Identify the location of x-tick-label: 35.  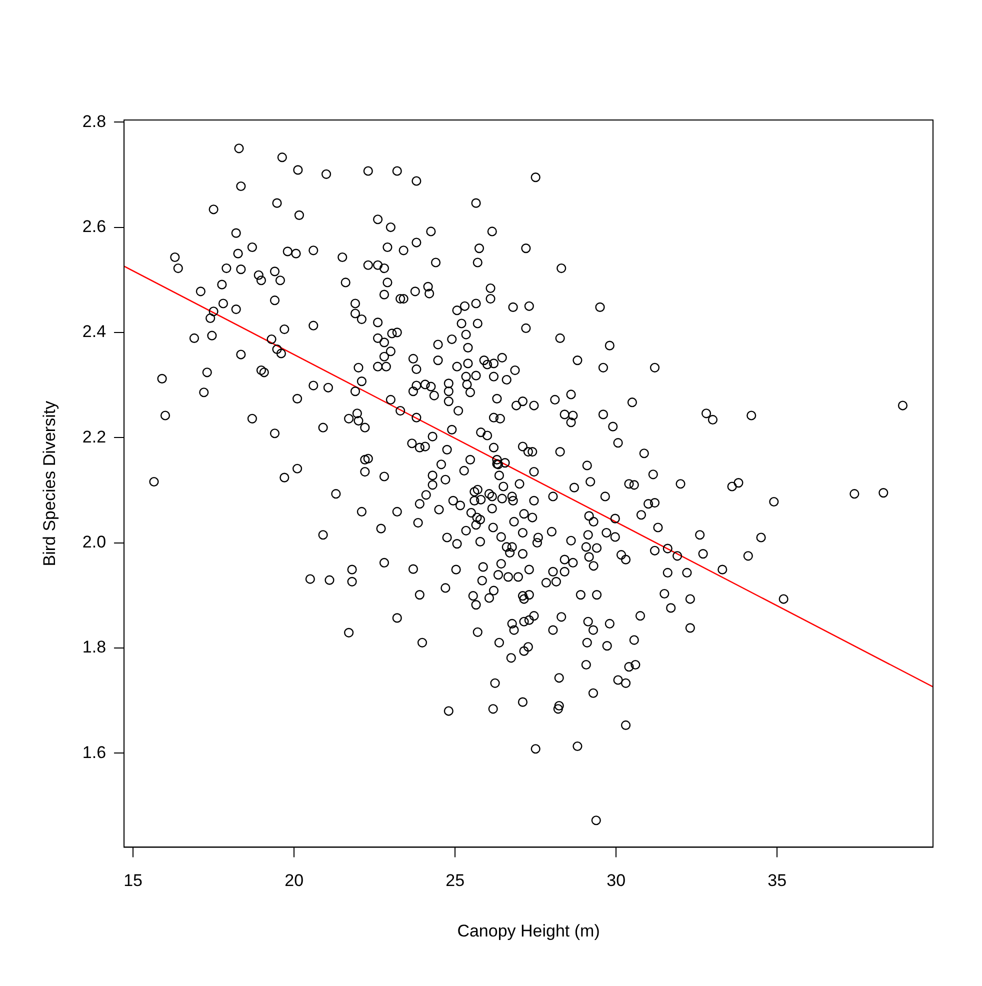
(777, 880).